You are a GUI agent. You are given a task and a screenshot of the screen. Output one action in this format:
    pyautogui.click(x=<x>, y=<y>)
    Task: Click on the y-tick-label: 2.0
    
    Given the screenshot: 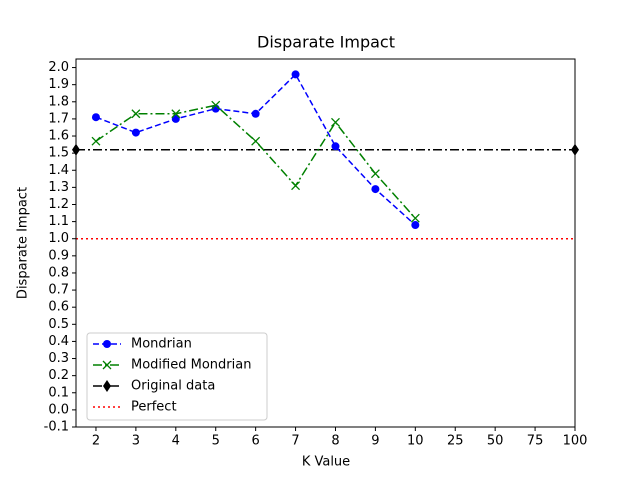 What is the action you would take?
    pyautogui.click(x=58, y=67)
    